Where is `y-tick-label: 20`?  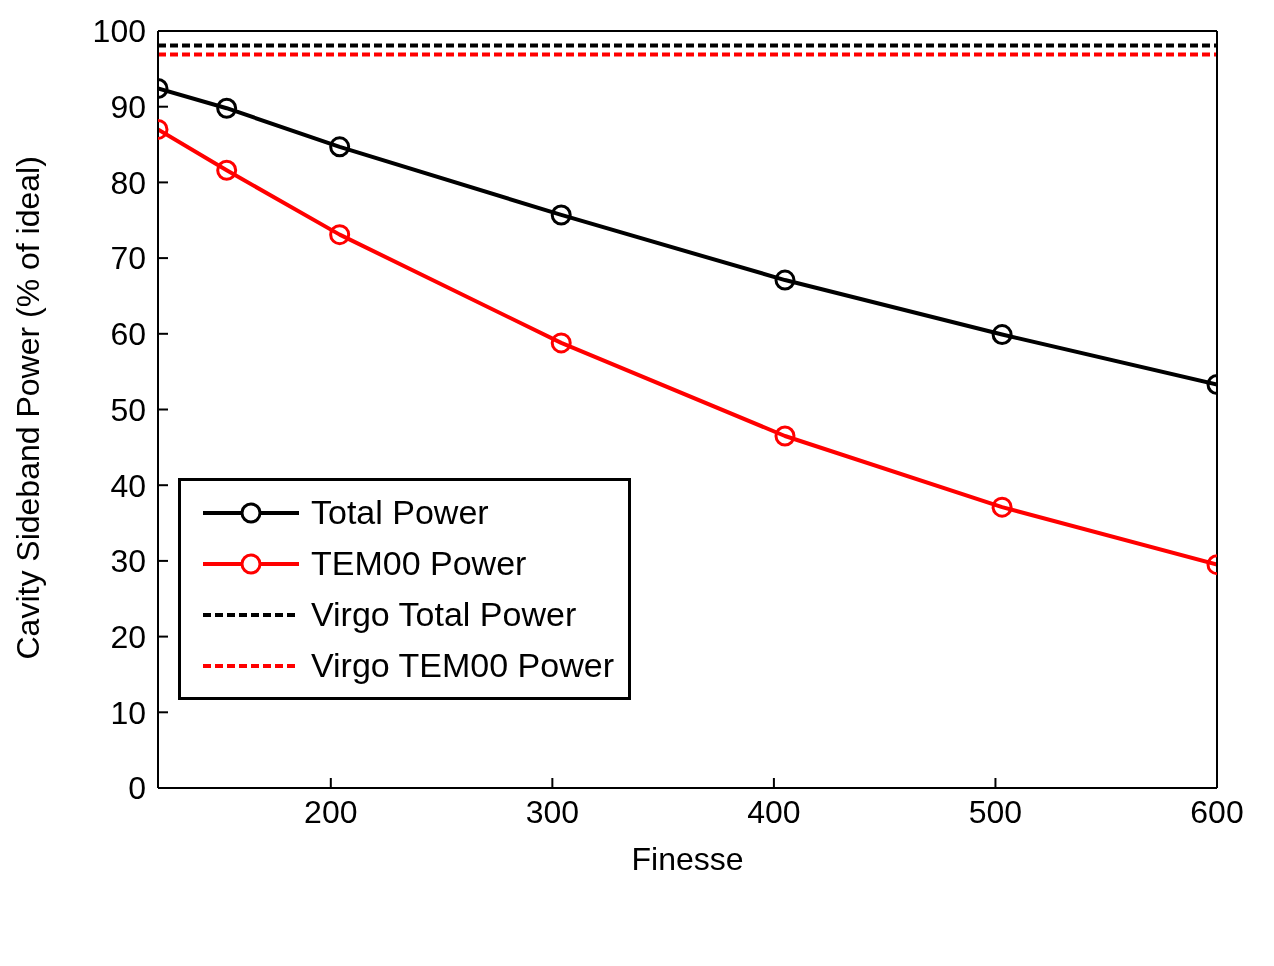
y-tick-label: 20 is located at coordinates (128, 636).